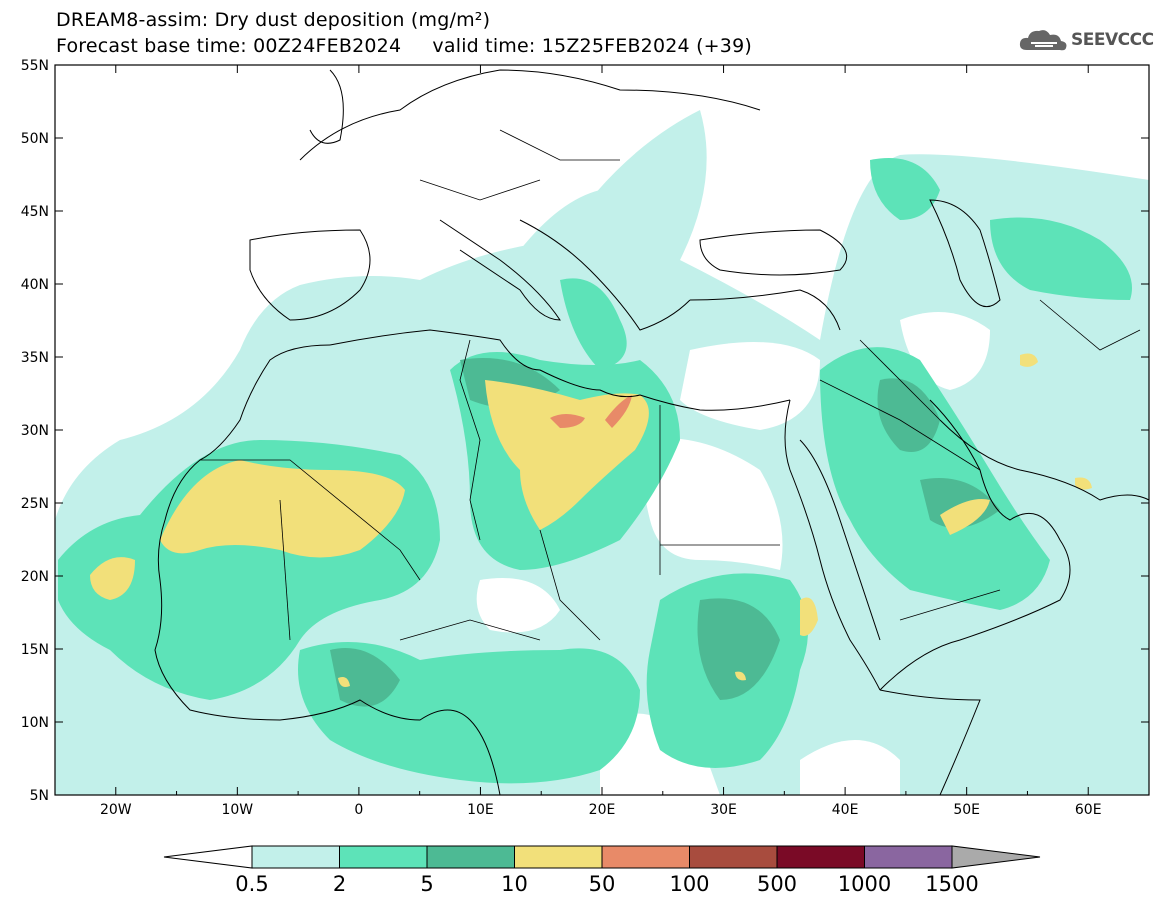  Describe the element at coordinates (112, 578) in the screenshot. I see `dust-band-10-50-coast` at that location.